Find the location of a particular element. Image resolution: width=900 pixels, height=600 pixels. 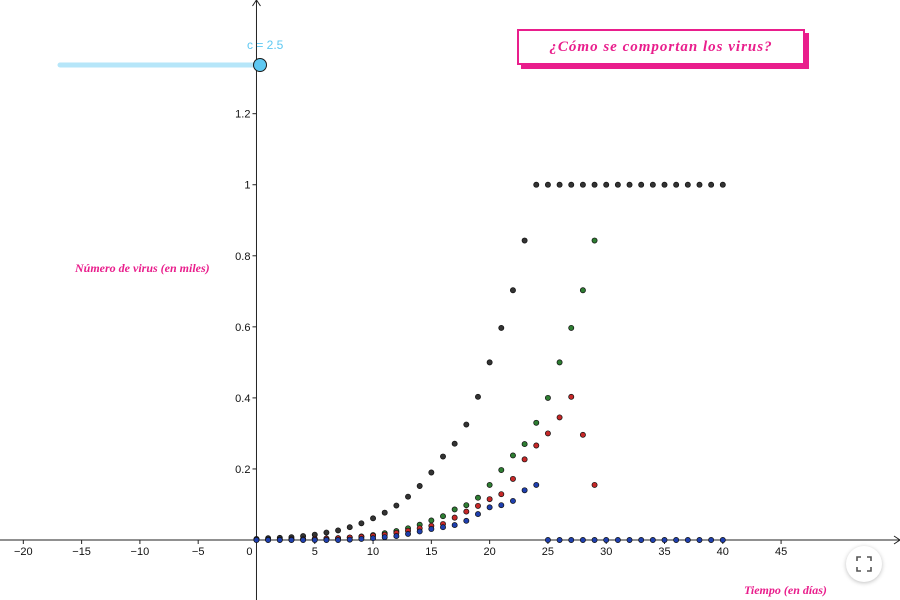

fullscreen-button is located at coordinates (864, 564).